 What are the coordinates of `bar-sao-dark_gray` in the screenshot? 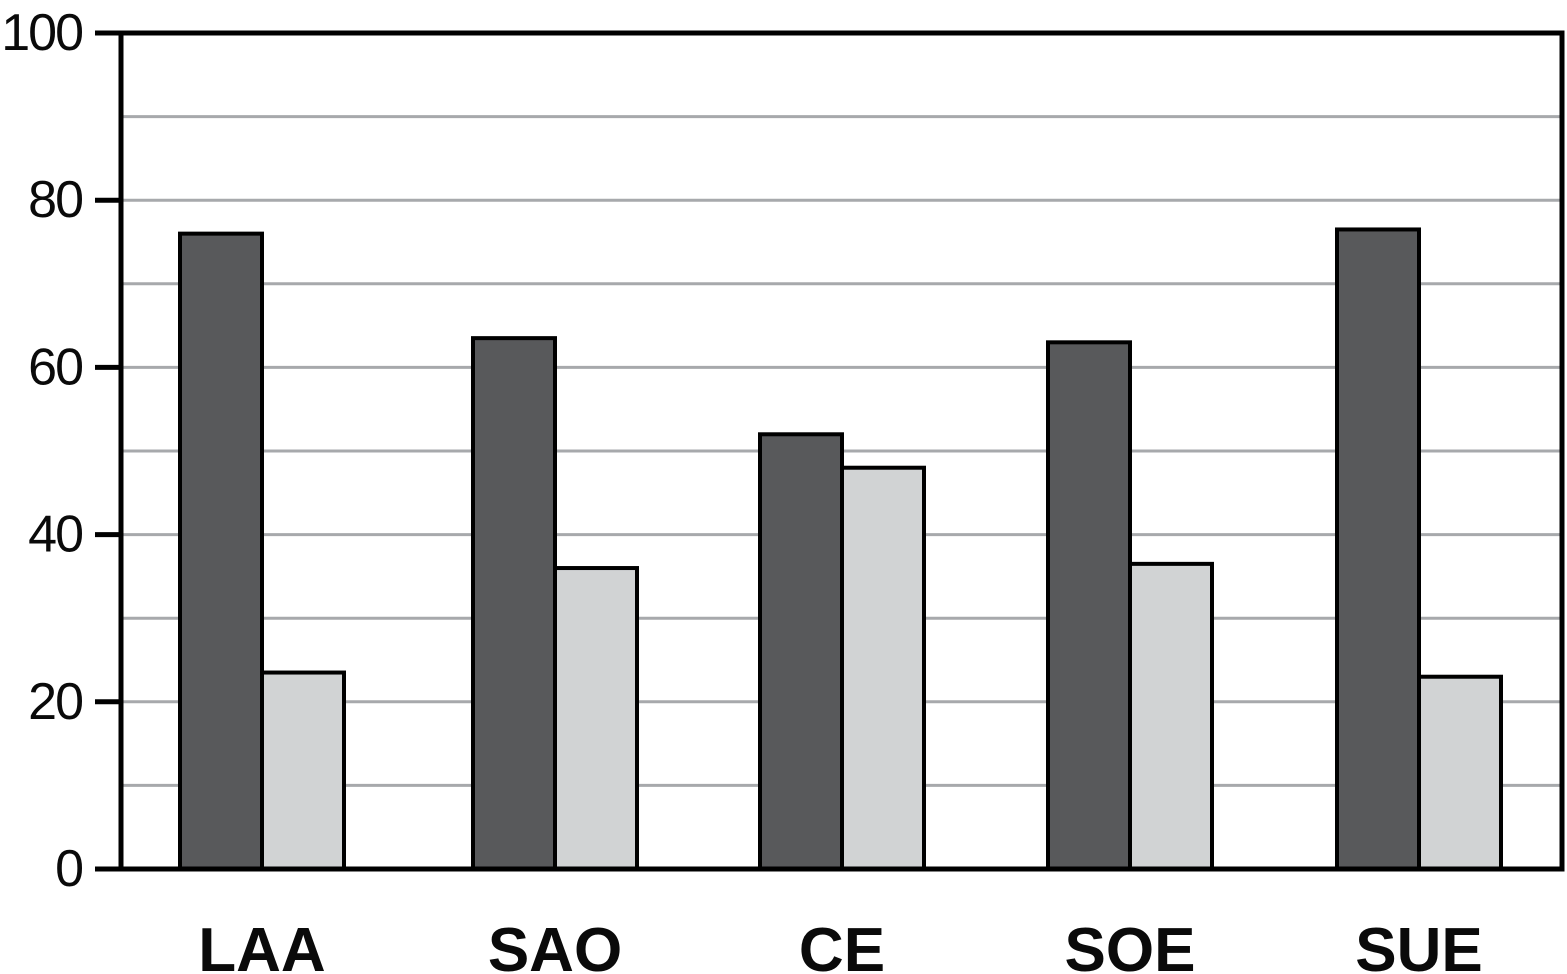 It's located at (514, 603).